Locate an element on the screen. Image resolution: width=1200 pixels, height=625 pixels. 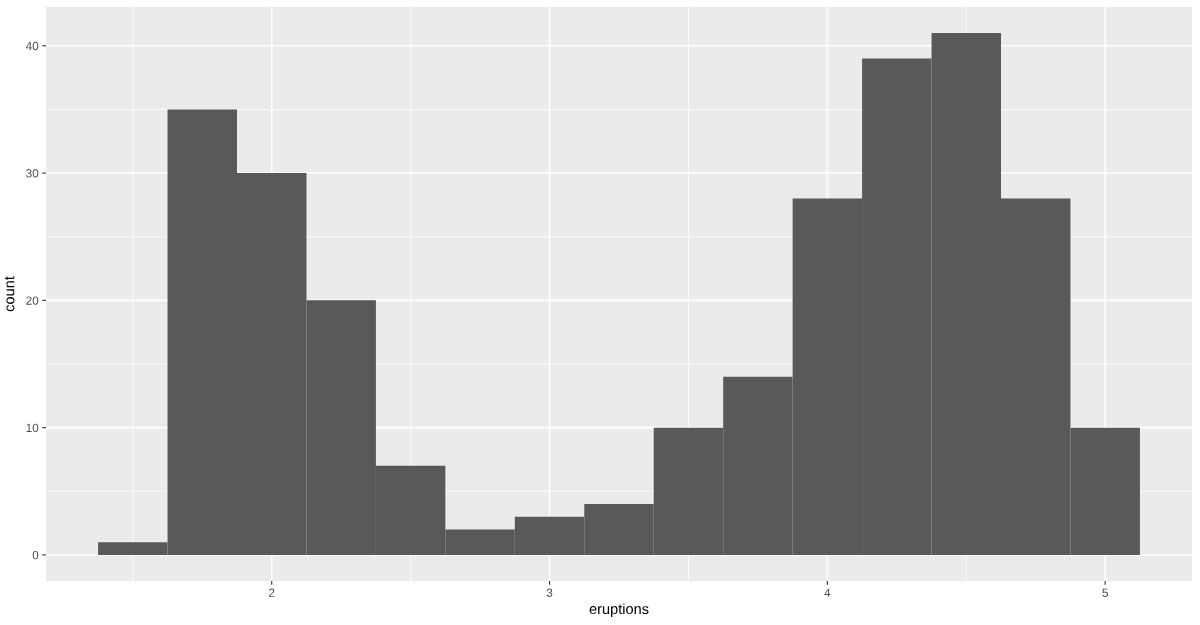
y-tick-label: 20 is located at coordinates (32, 300).